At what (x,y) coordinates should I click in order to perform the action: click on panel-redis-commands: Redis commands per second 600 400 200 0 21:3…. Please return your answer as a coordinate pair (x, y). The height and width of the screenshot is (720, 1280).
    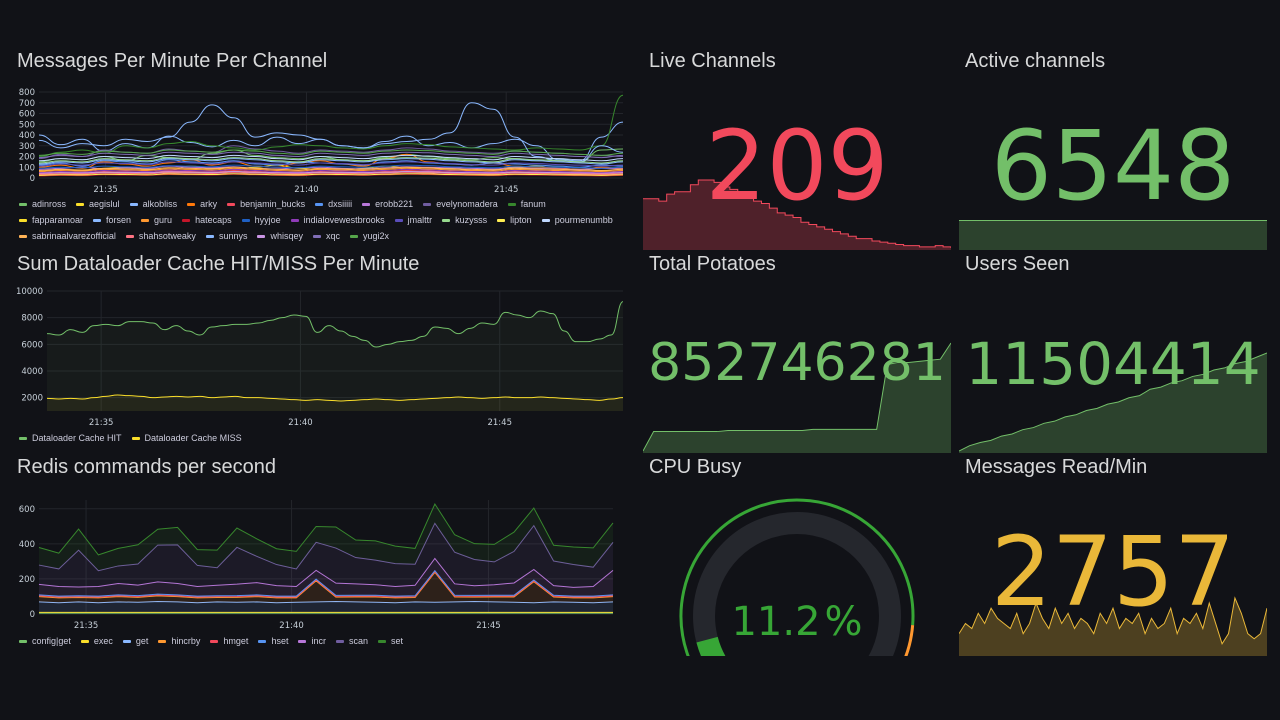
    Looking at the image, I should click on (321, 556).